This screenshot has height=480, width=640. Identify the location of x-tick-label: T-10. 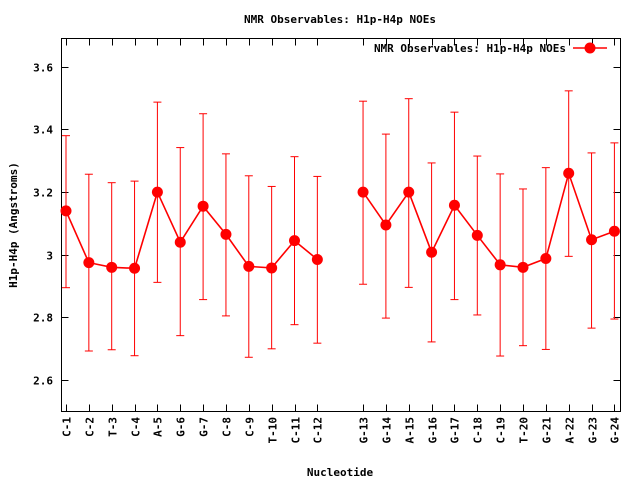
(273, 430).